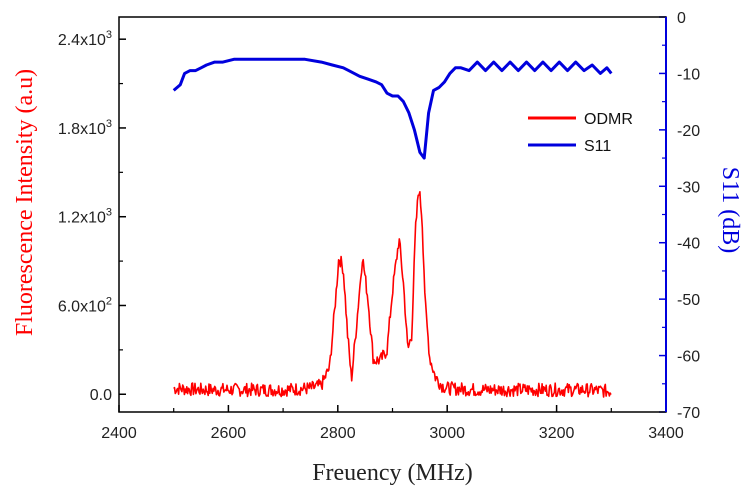 The height and width of the screenshot is (495, 747). Describe the element at coordinates (392, 423) in the screenshot. I see `x-axis-ticks: 2400 2600 2800 3000 3200 3400` at that location.